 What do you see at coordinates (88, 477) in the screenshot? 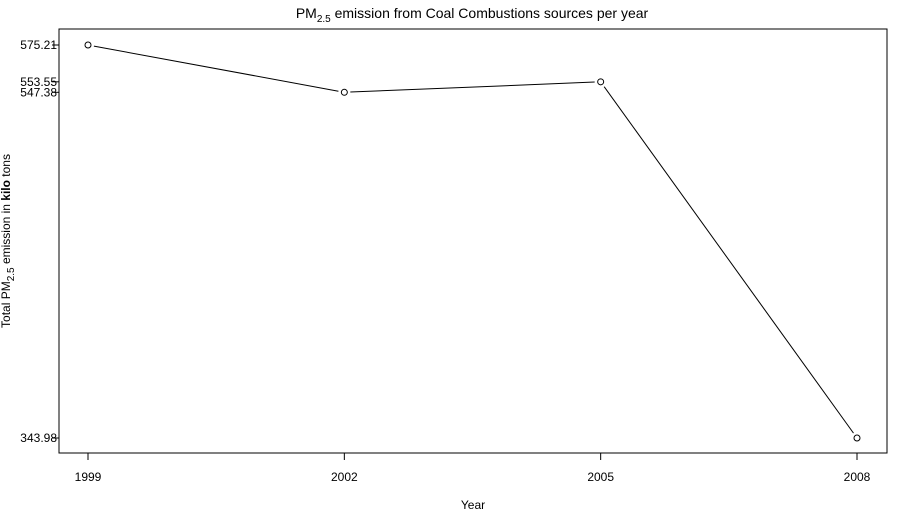
I see `x-tick-label-1999: 1999` at bounding box center [88, 477].